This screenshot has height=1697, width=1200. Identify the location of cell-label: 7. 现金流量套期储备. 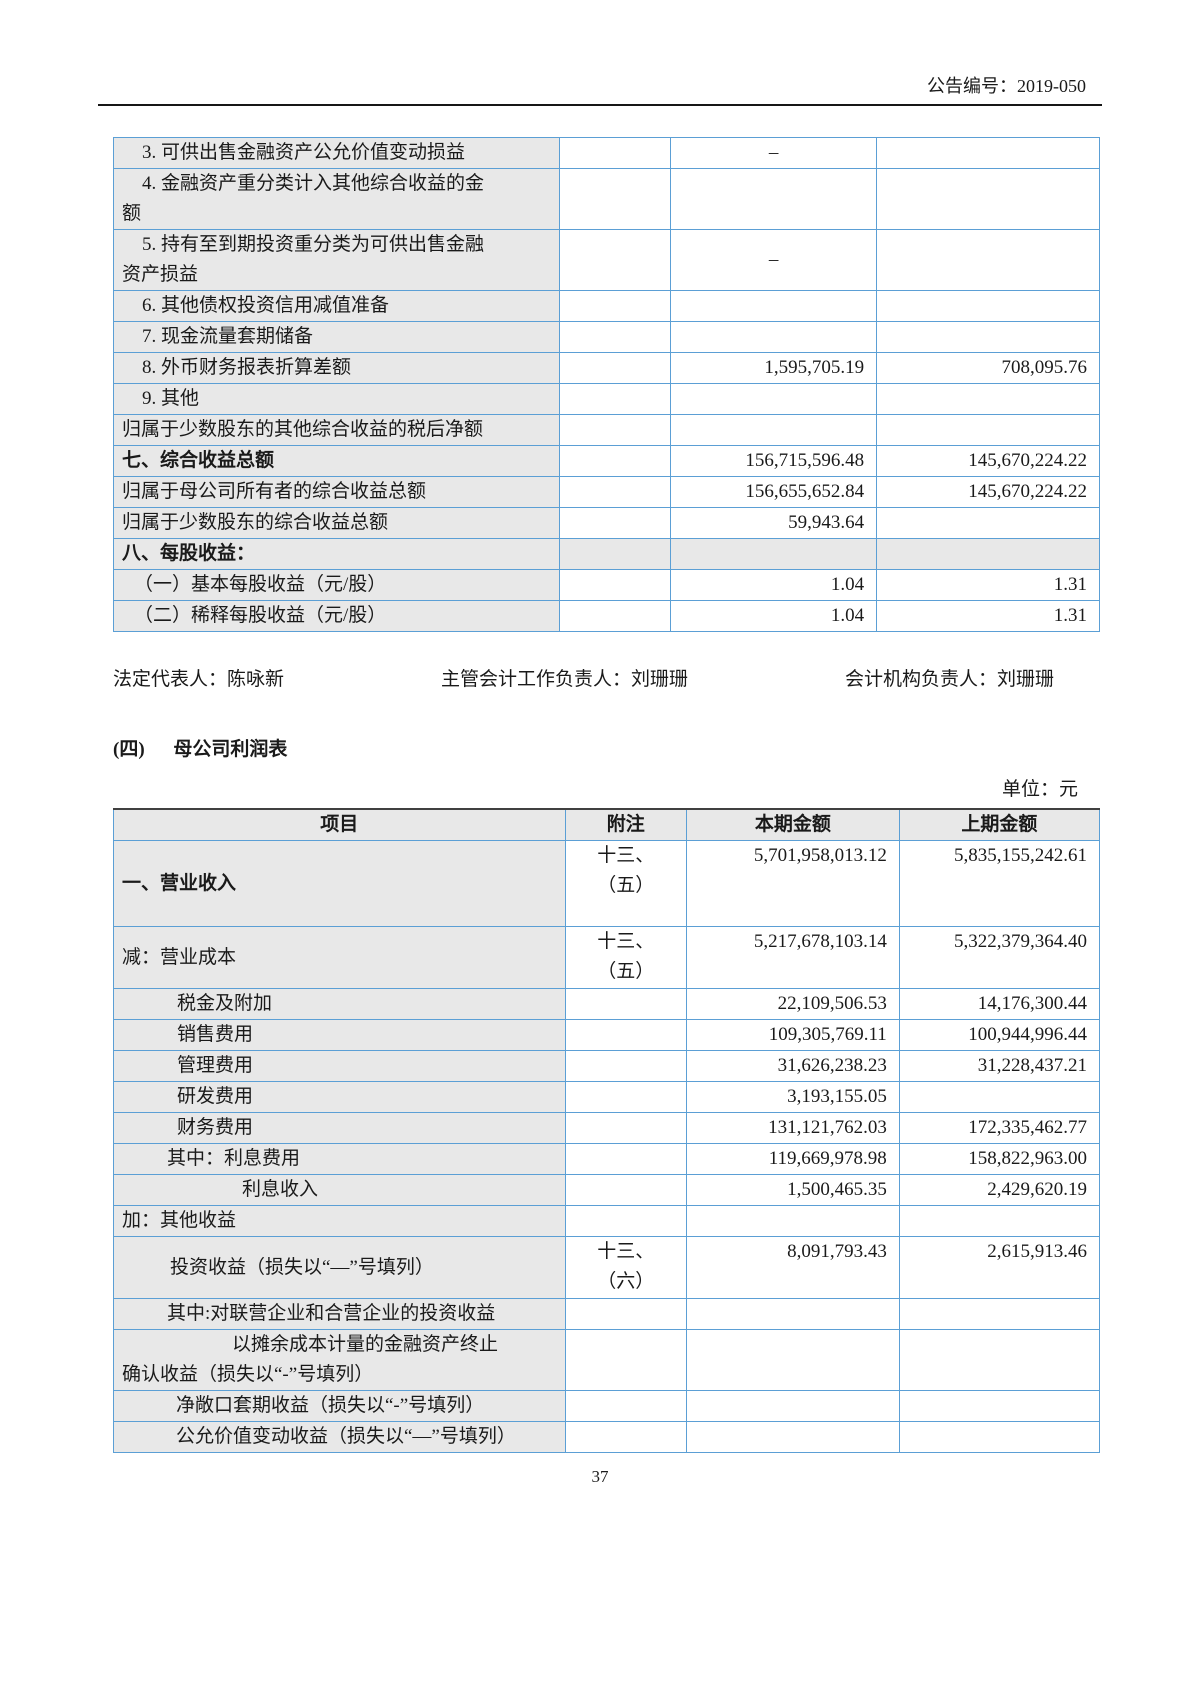
(336, 337).